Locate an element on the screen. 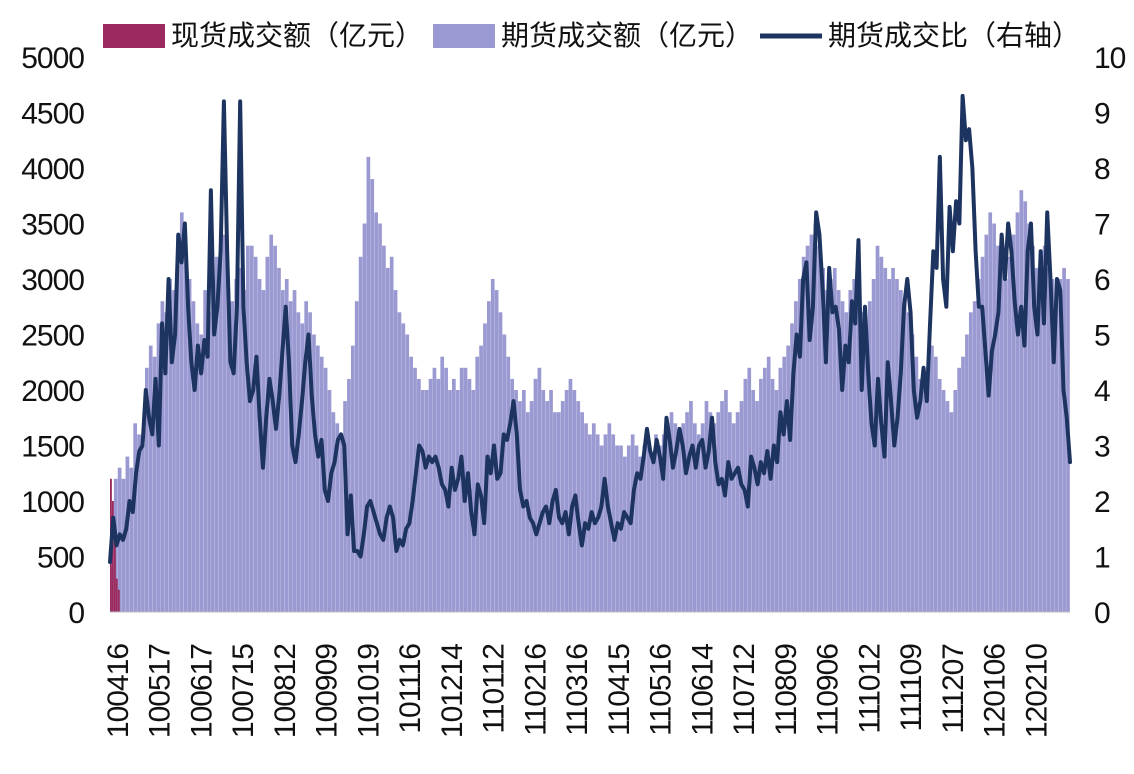  y-right-tick-label: 8 is located at coordinates (1102, 169).